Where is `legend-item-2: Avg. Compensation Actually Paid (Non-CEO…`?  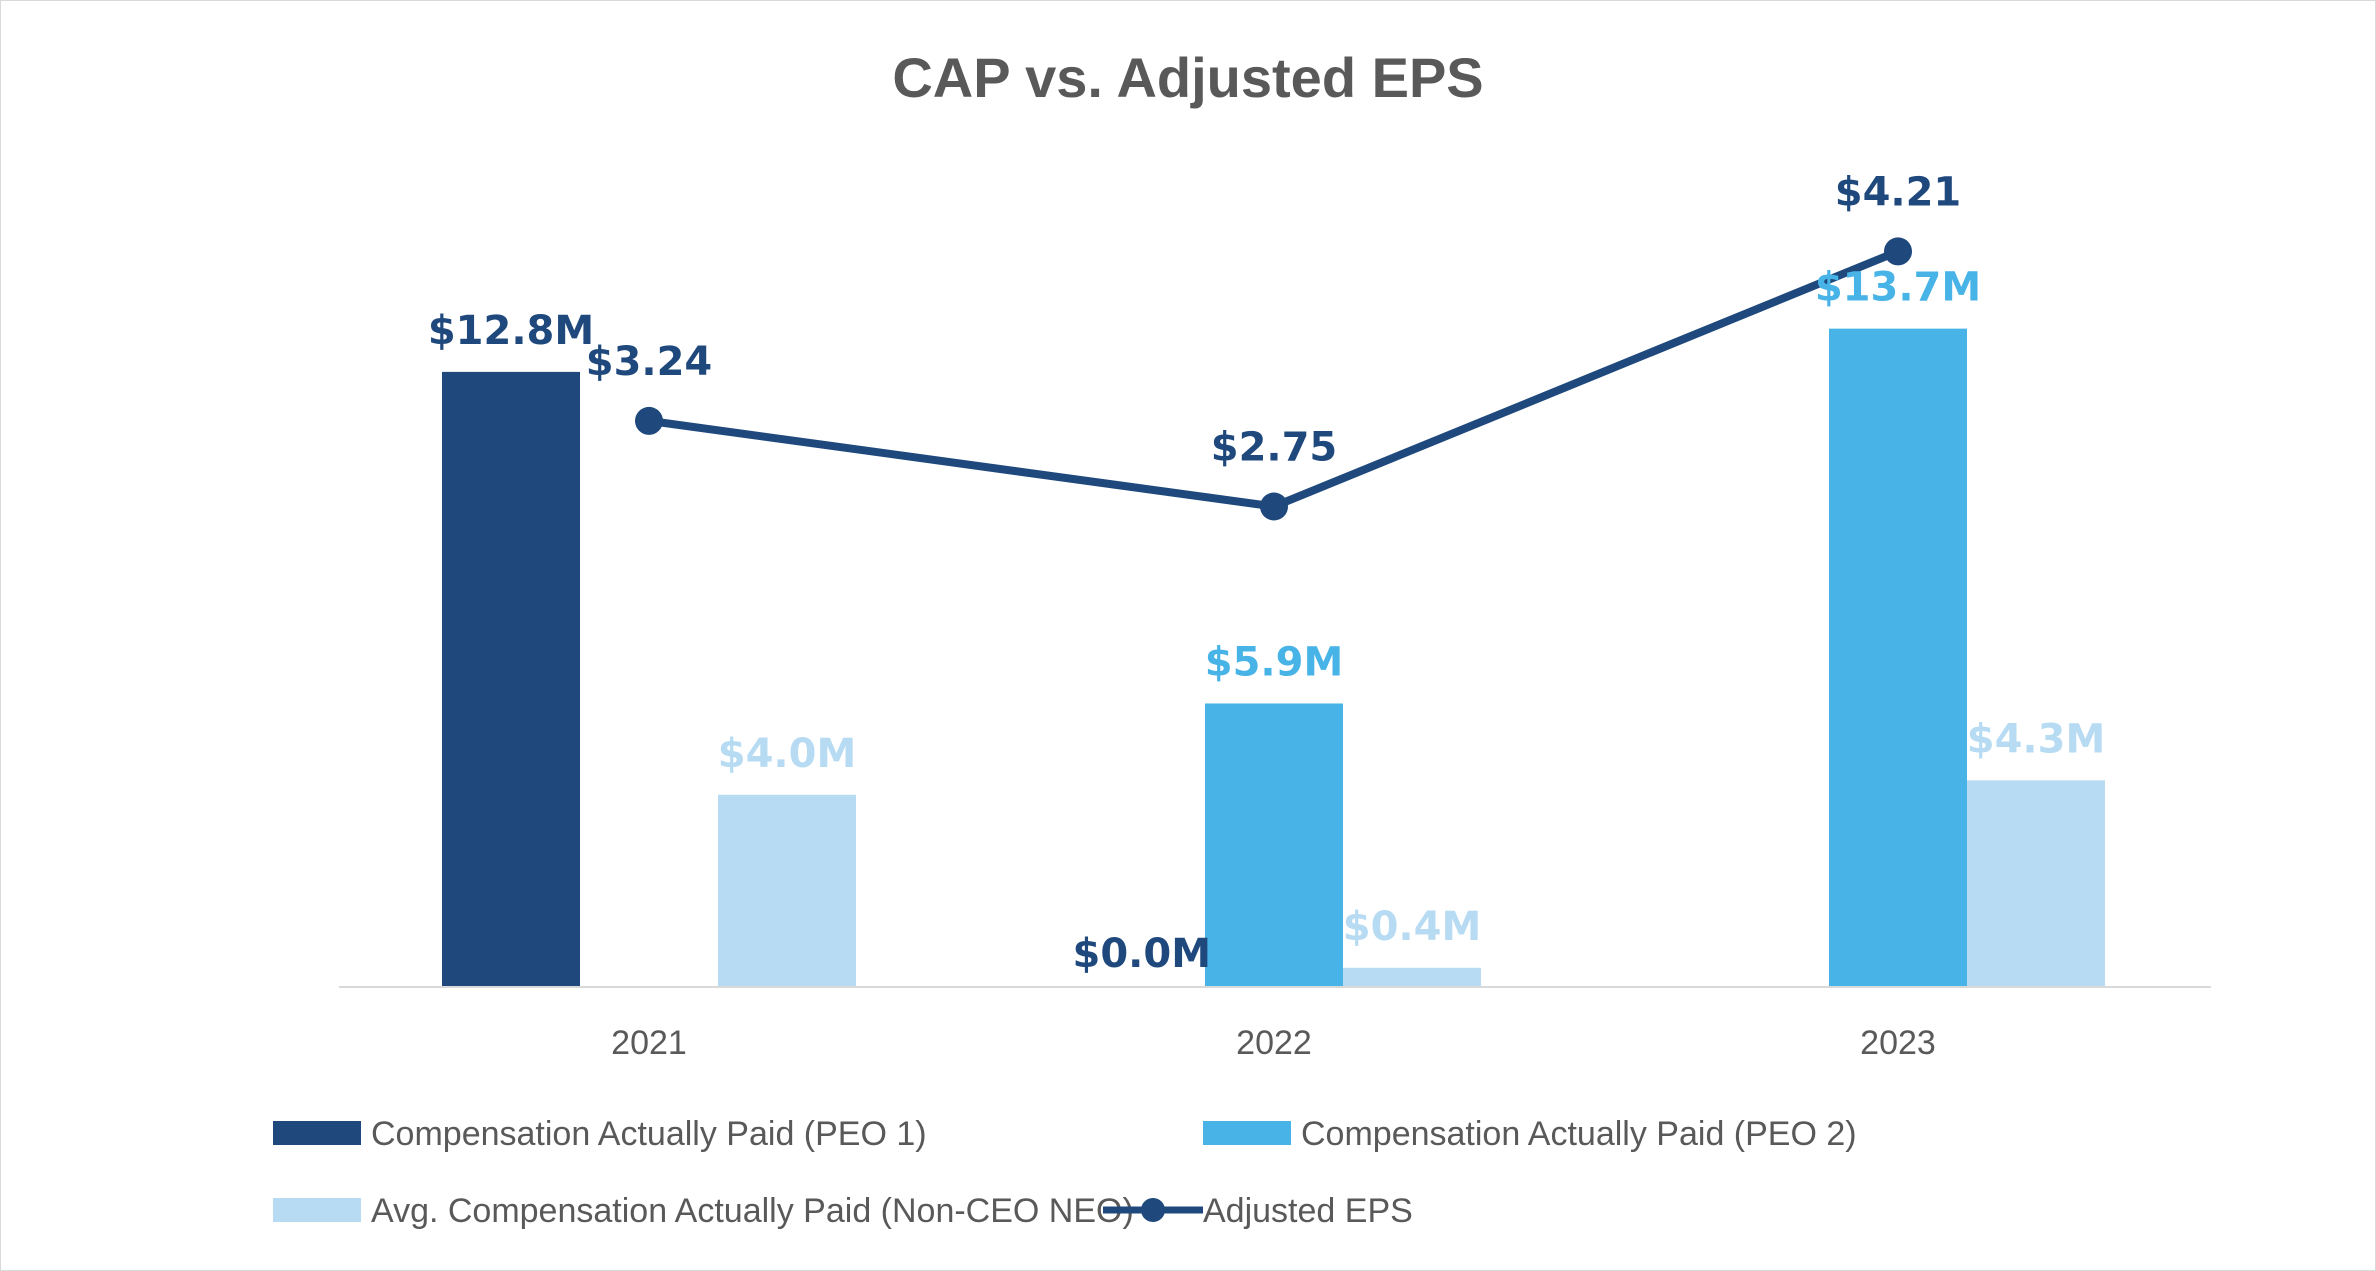 legend-item-2: Avg. Compensation Actually Paid (Non-CEO… is located at coordinates (703, 1211).